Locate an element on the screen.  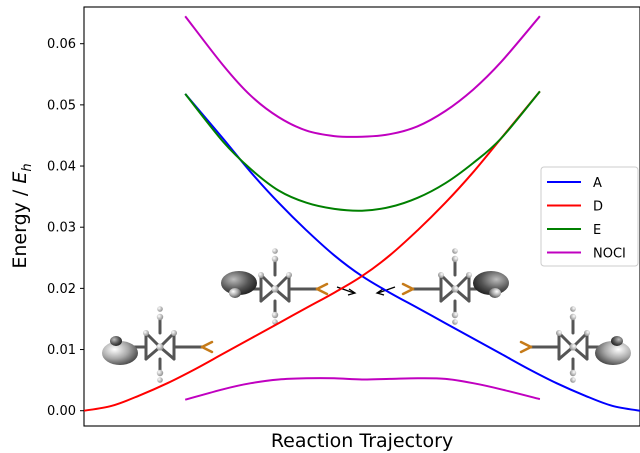
y-tick-label: 0.05 is located at coordinates (61, 105).